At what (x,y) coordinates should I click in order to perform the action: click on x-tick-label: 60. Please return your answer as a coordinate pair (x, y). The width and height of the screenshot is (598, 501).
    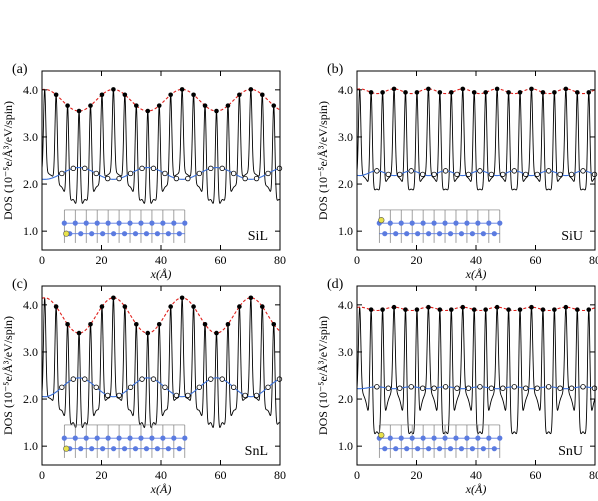
    Looking at the image, I should click on (221, 475).